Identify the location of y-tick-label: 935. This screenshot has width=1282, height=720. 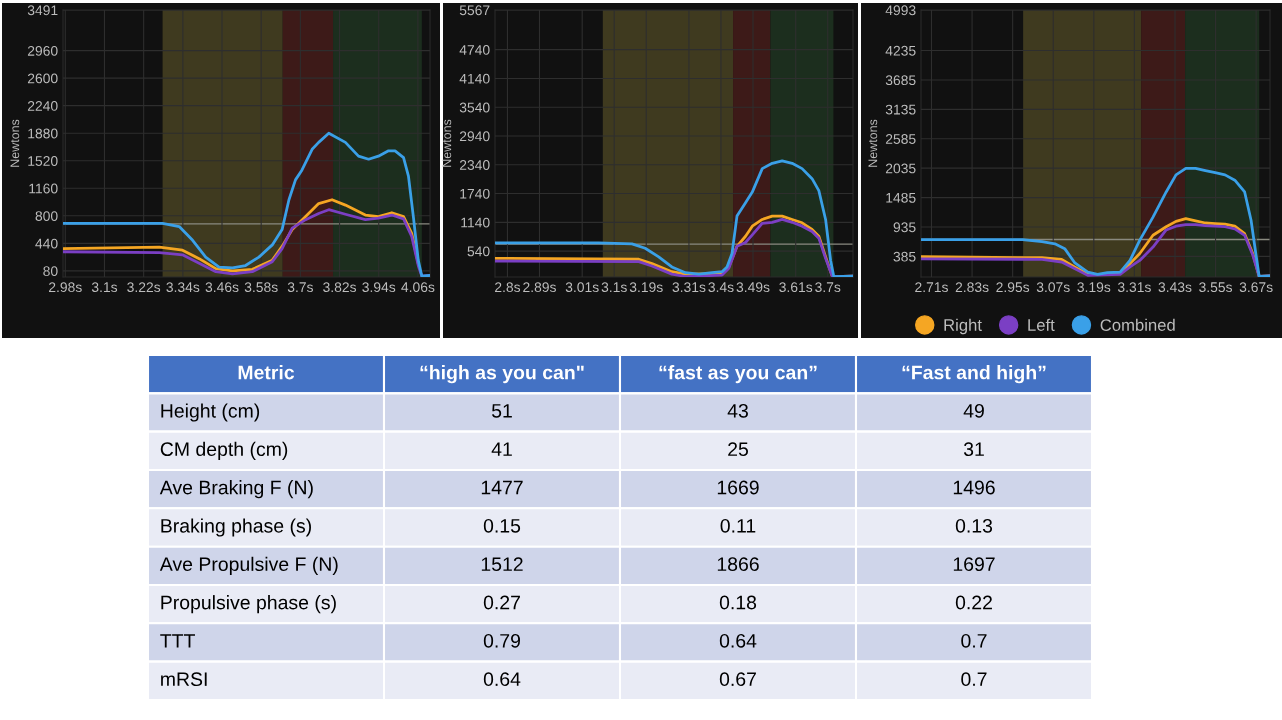
(904, 227).